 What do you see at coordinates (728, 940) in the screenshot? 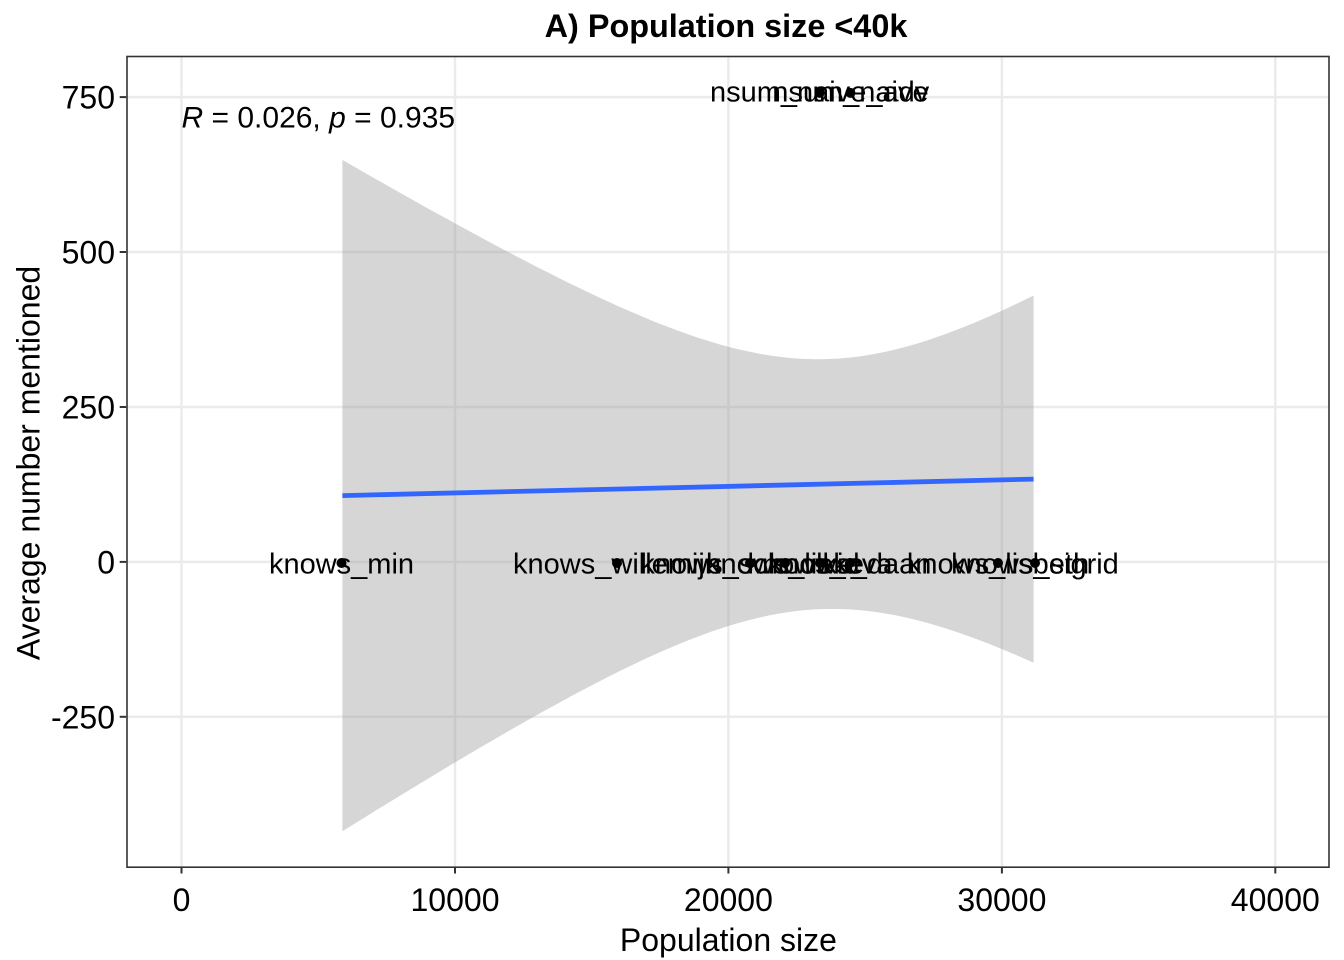
I see `svg-text: Population size` at bounding box center [728, 940].